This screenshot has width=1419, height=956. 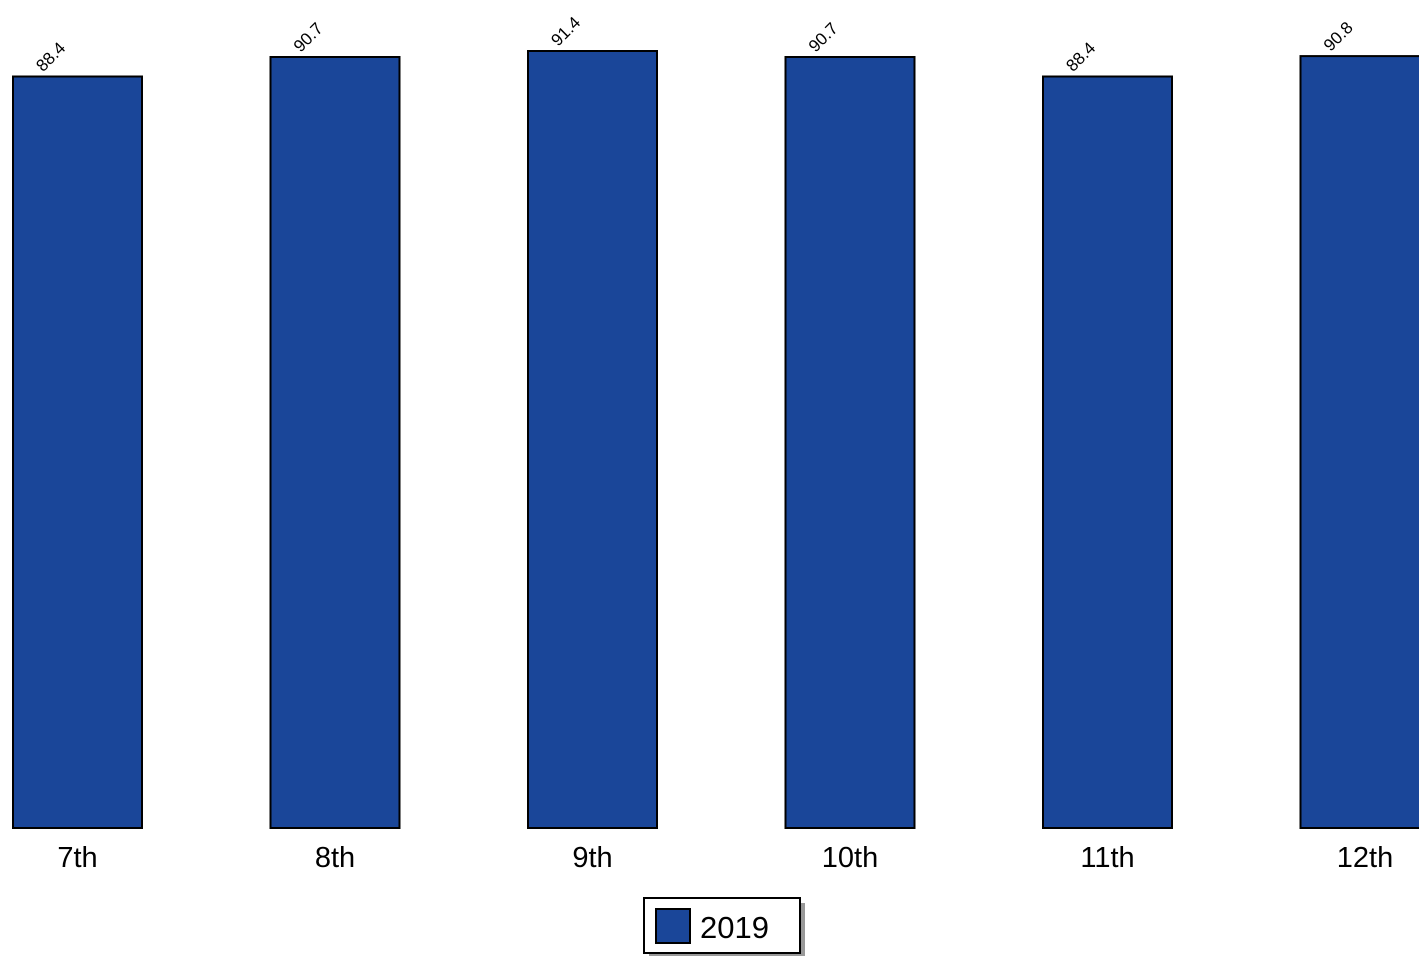 I want to click on data-label-7th: 88.4, so click(x=50, y=56).